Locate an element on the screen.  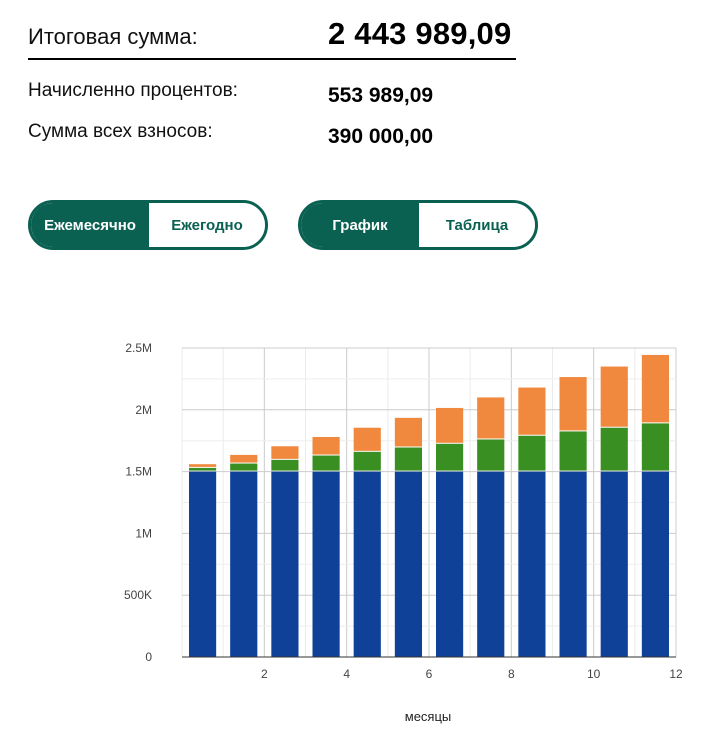
chart-view-button: График is located at coordinates (360, 225).